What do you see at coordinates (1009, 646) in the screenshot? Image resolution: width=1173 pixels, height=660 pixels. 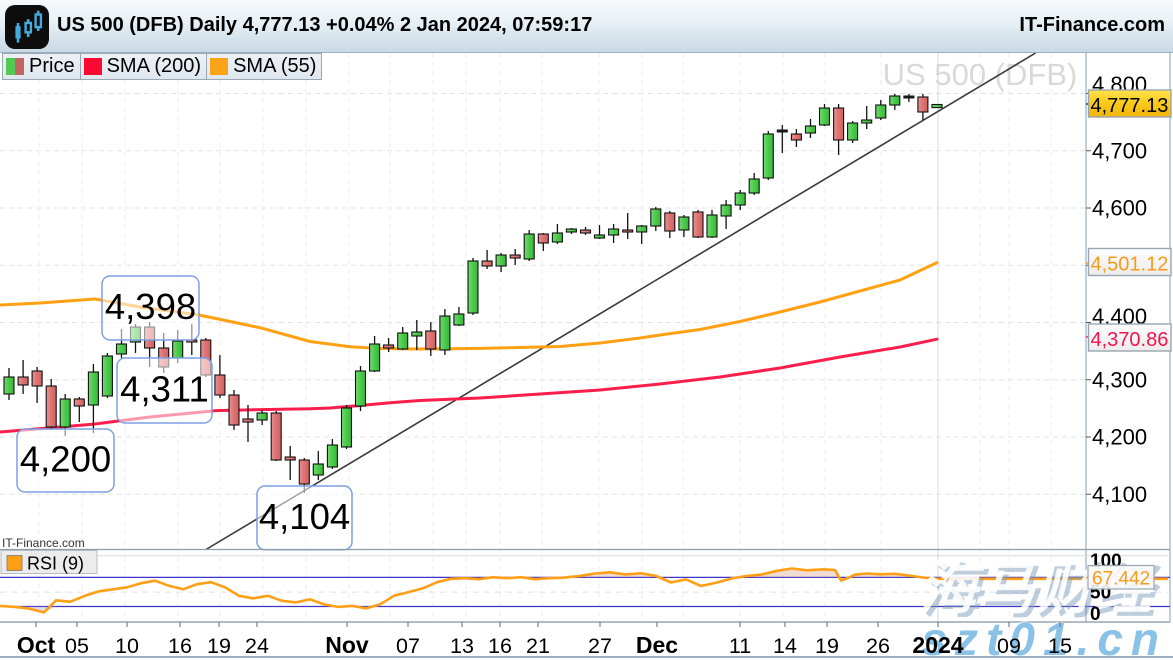 I see `svg-text: 09` at bounding box center [1009, 646].